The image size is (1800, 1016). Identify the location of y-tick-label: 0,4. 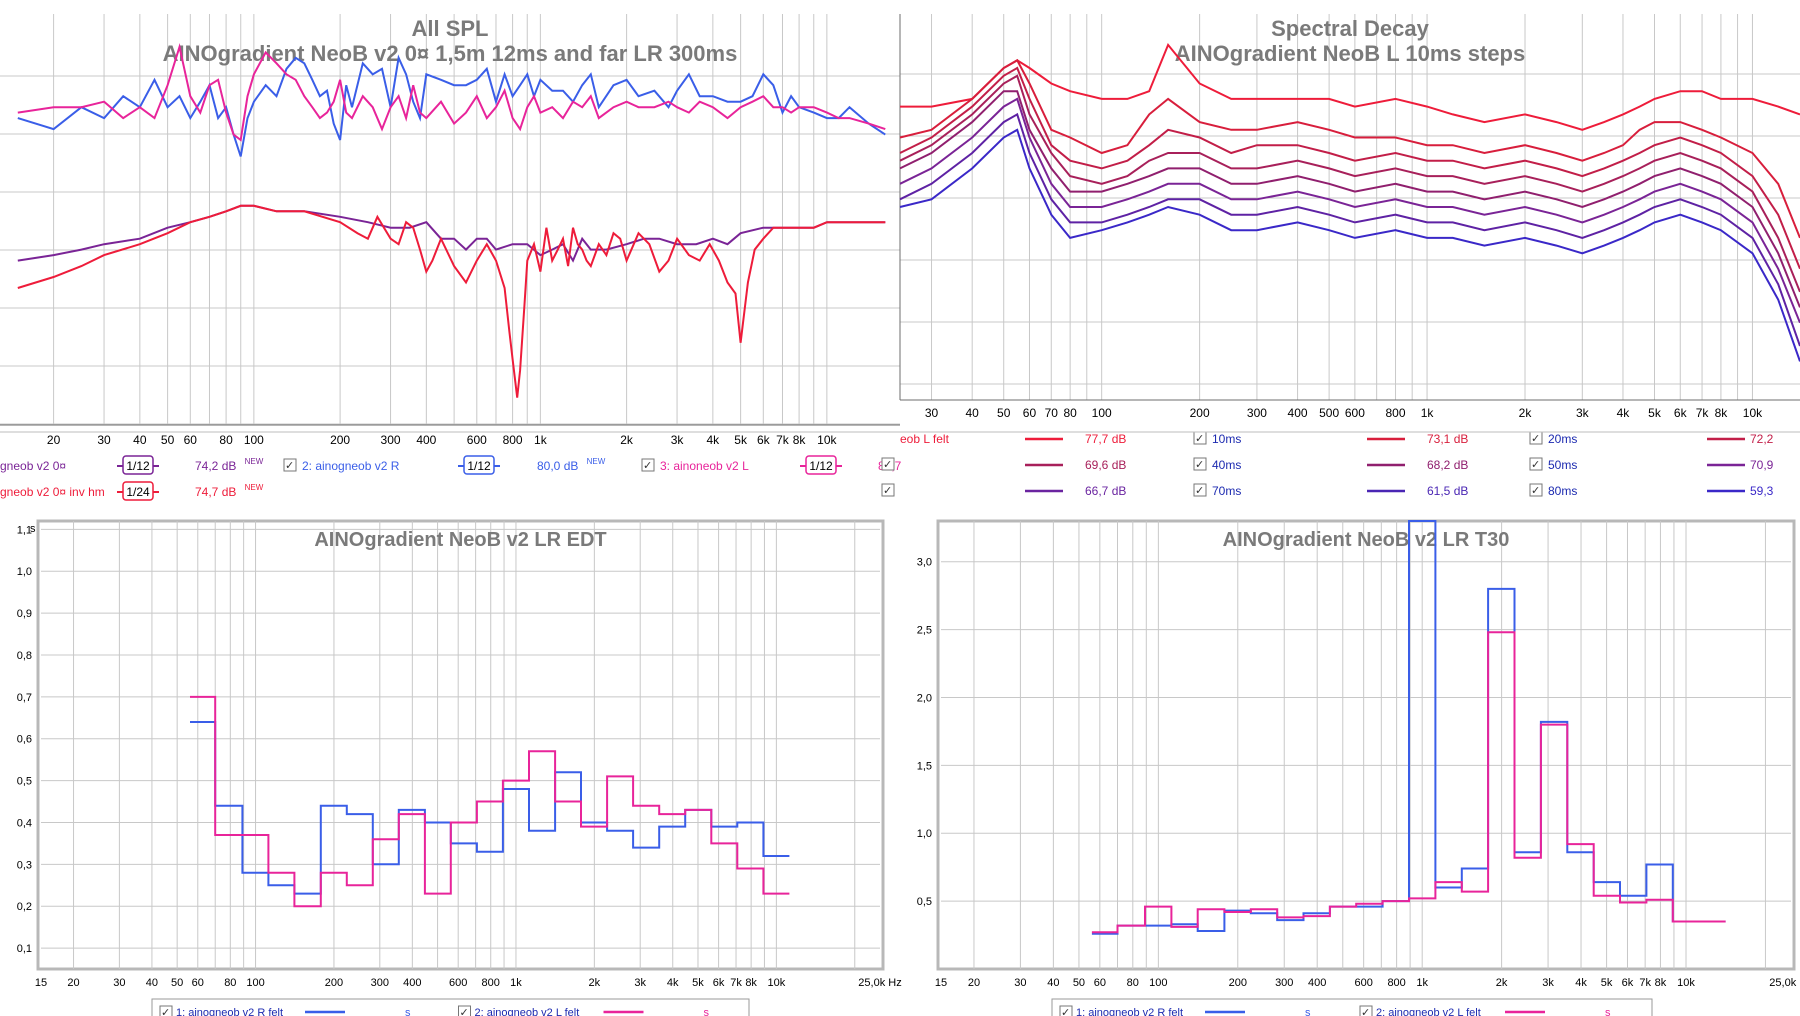
(24, 823).